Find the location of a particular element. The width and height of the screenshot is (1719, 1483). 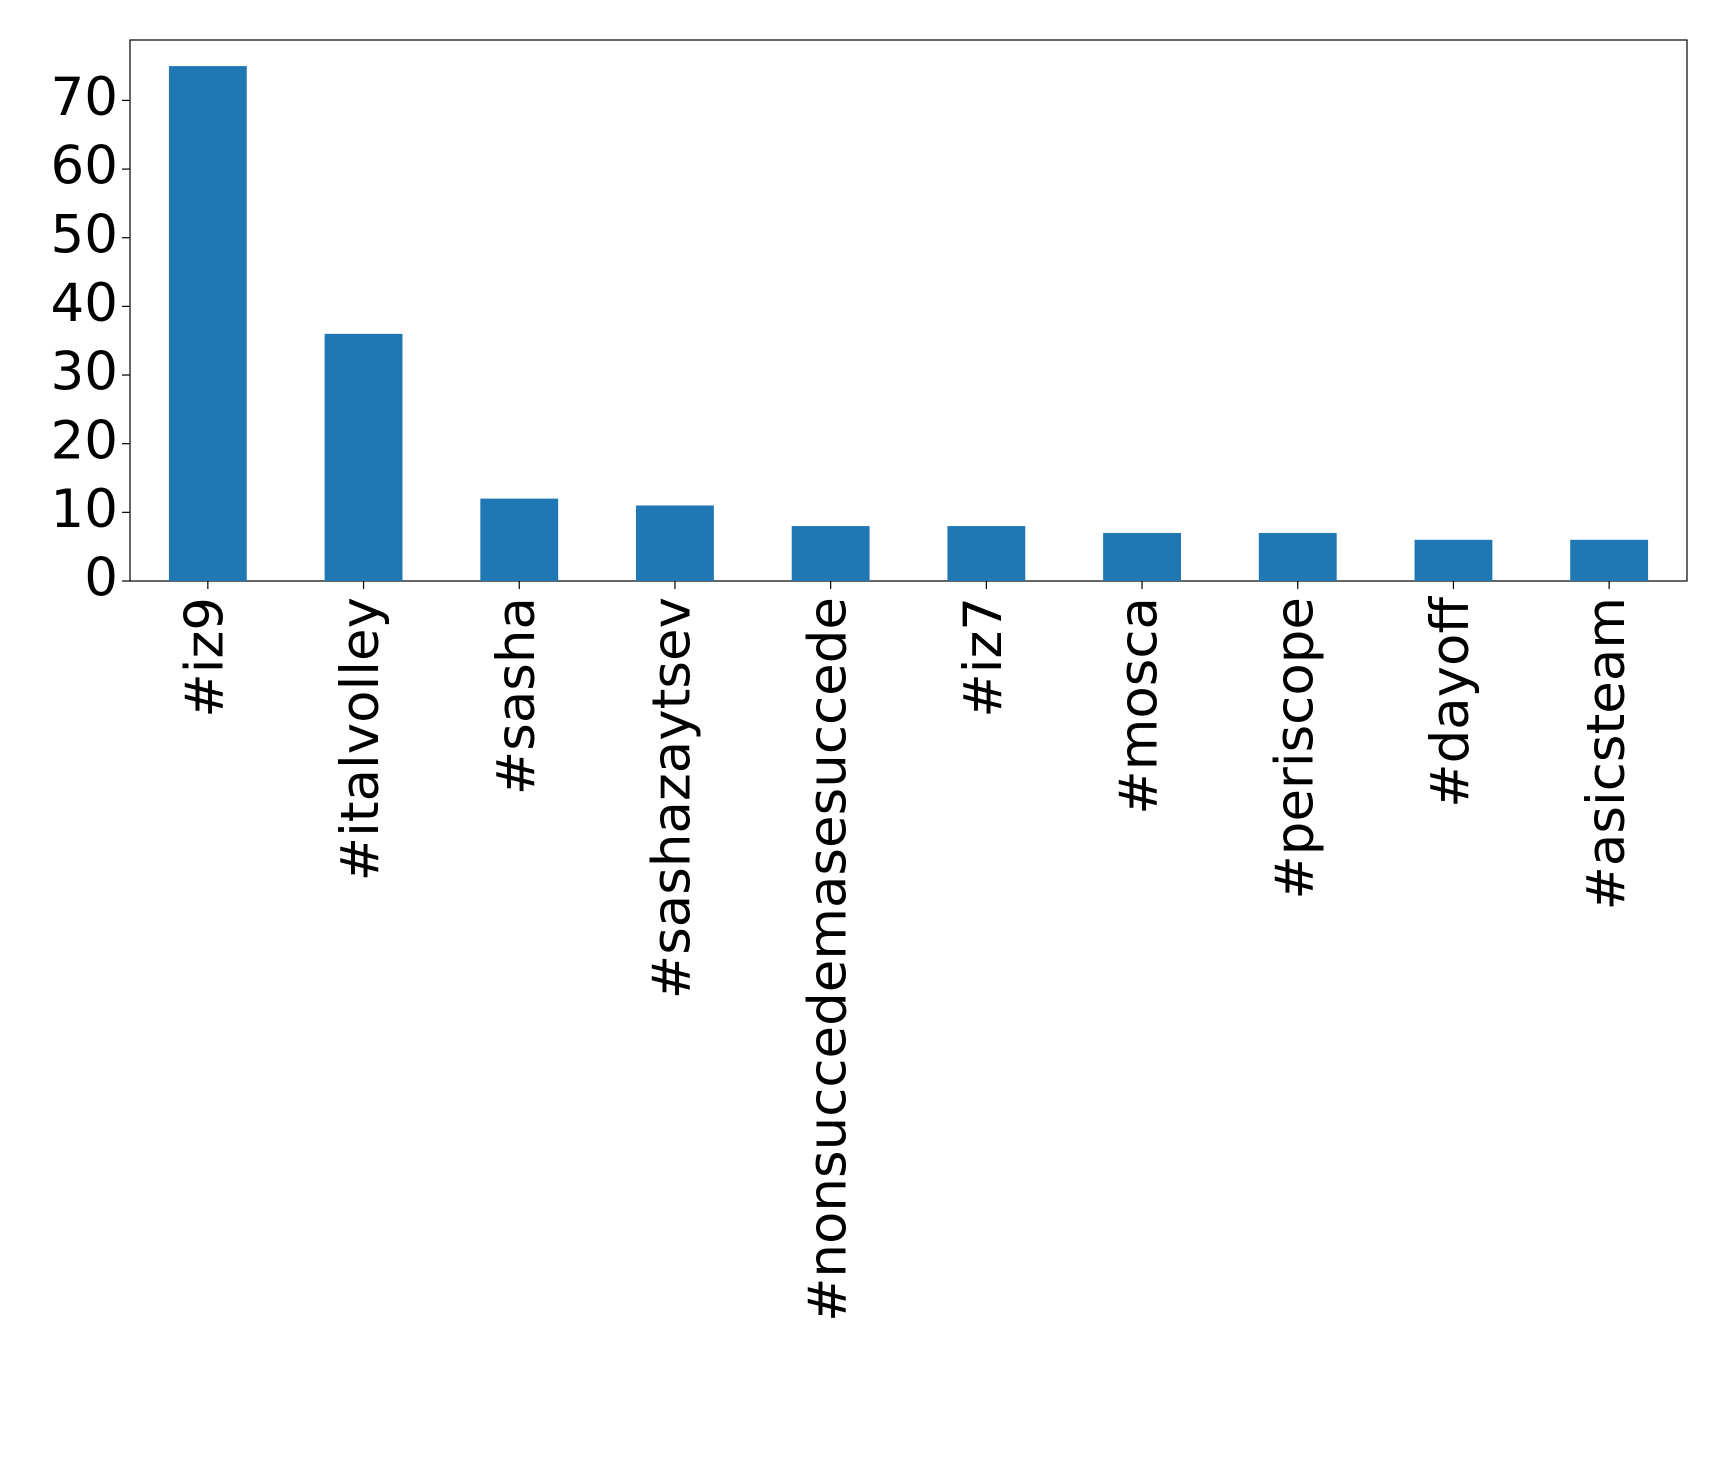

y-tick-label: 70 is located at coordinates (84, 97).